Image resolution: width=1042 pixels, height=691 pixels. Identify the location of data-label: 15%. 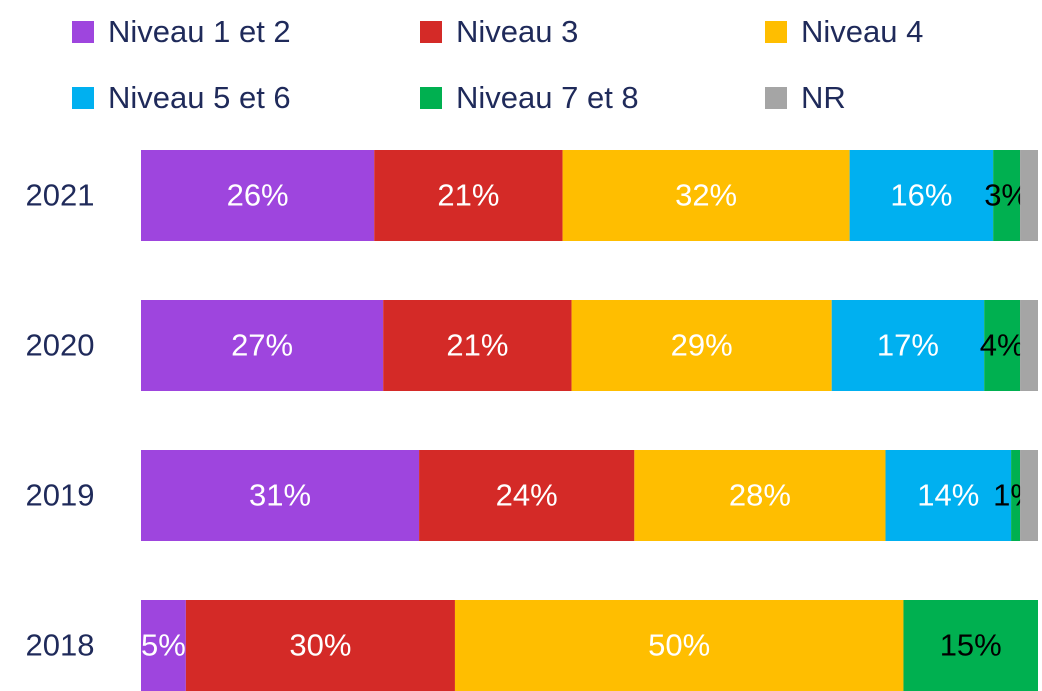
(971, 645).